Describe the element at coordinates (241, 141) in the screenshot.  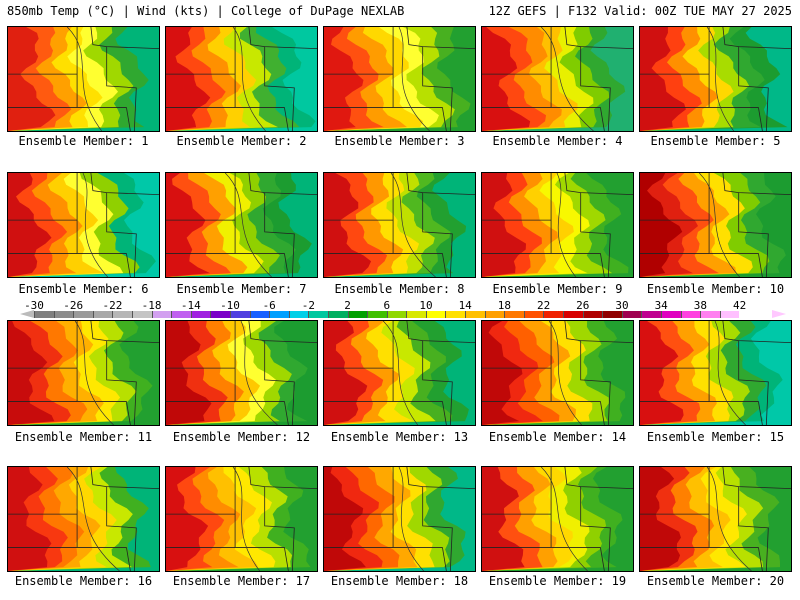
I see `ensemble-member-label: Ensemble Member: 2` at that location.